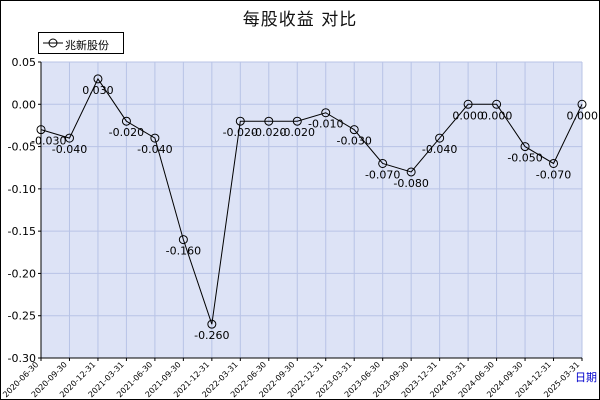 Image resolution: width=600 pixels, height=400 pixels. I want to click on data-label: -0.050, so click(524, 158).